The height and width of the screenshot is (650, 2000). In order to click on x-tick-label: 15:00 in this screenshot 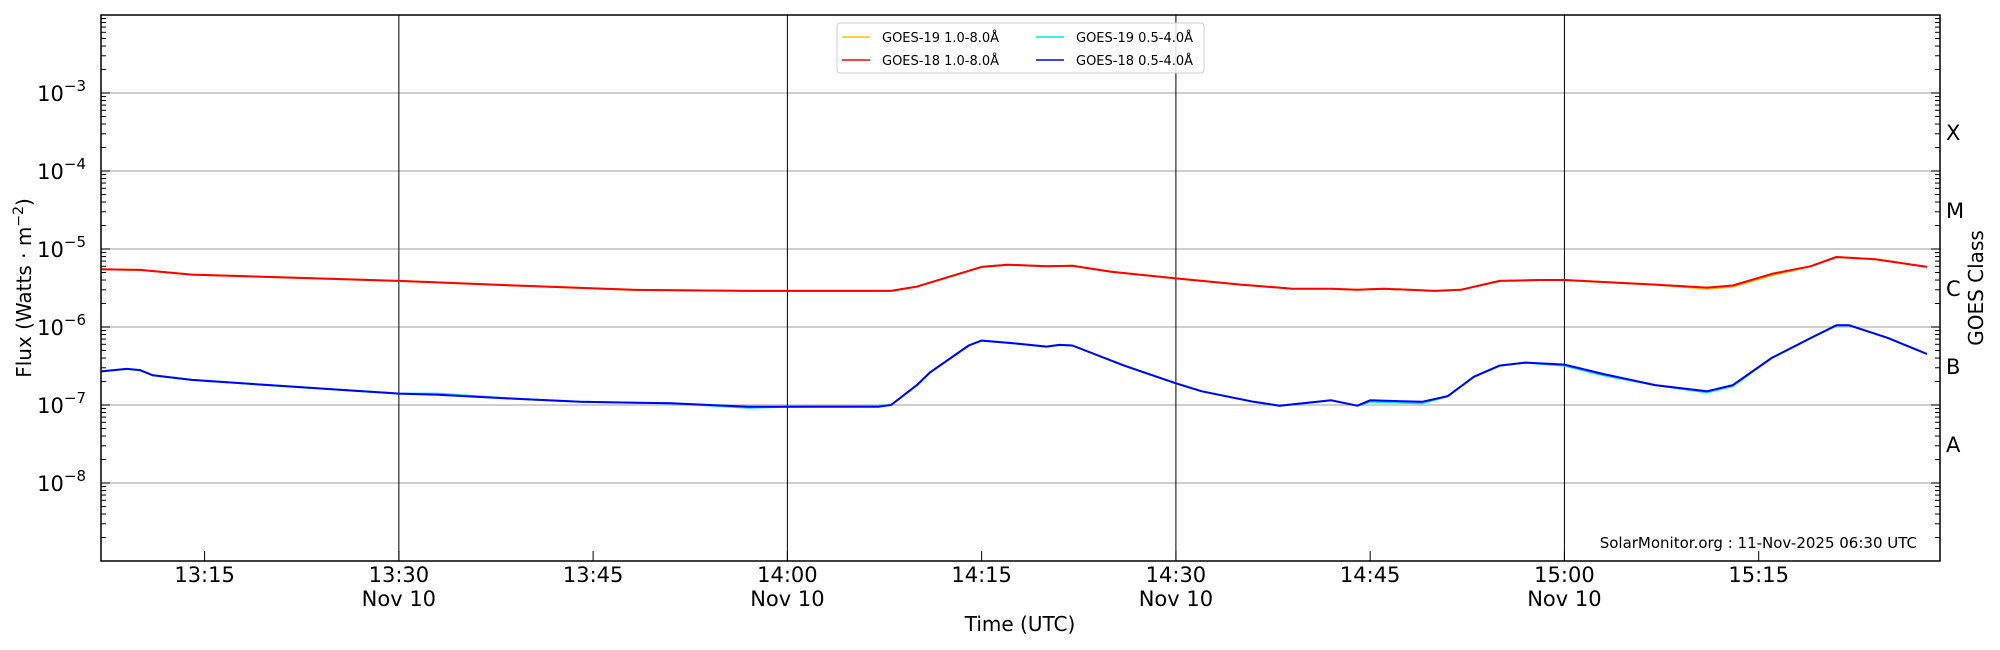, I will do `click(1564, 575)`.